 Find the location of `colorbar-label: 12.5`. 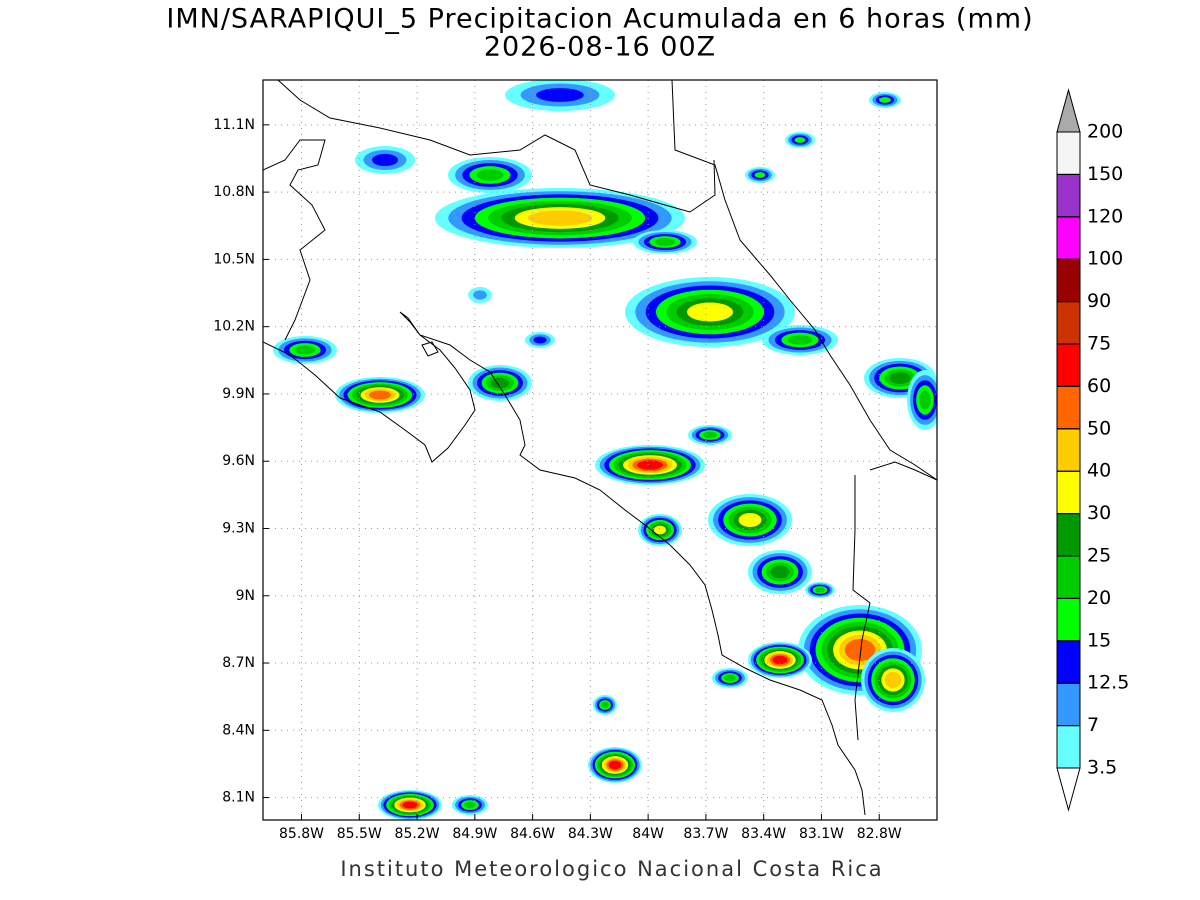

colorbar-label: 12.5 is located at coordinates (1108, 683).